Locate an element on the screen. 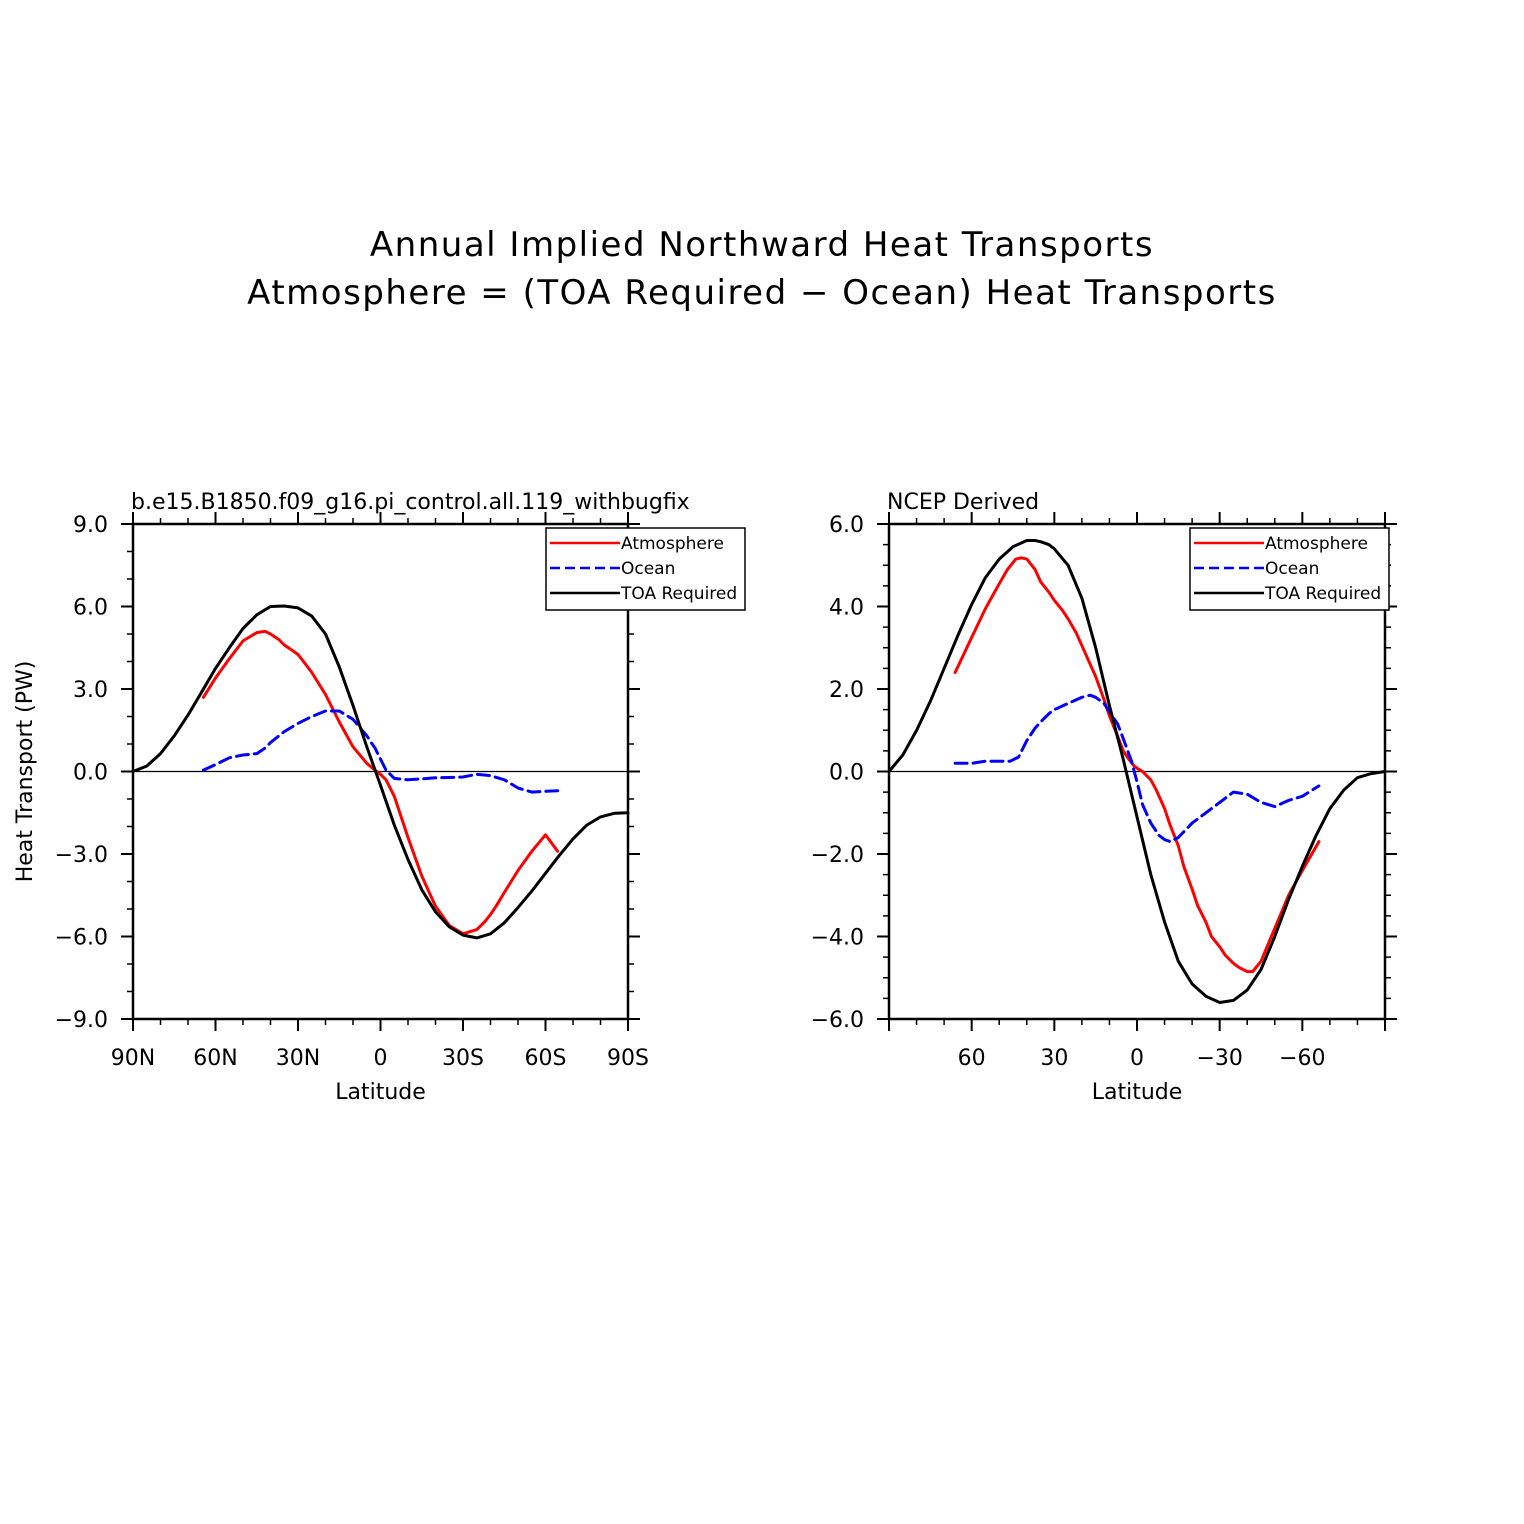 This screenshot has width=1524, height=1524. right-series-toa-required is located at coordinates (1137, 771).